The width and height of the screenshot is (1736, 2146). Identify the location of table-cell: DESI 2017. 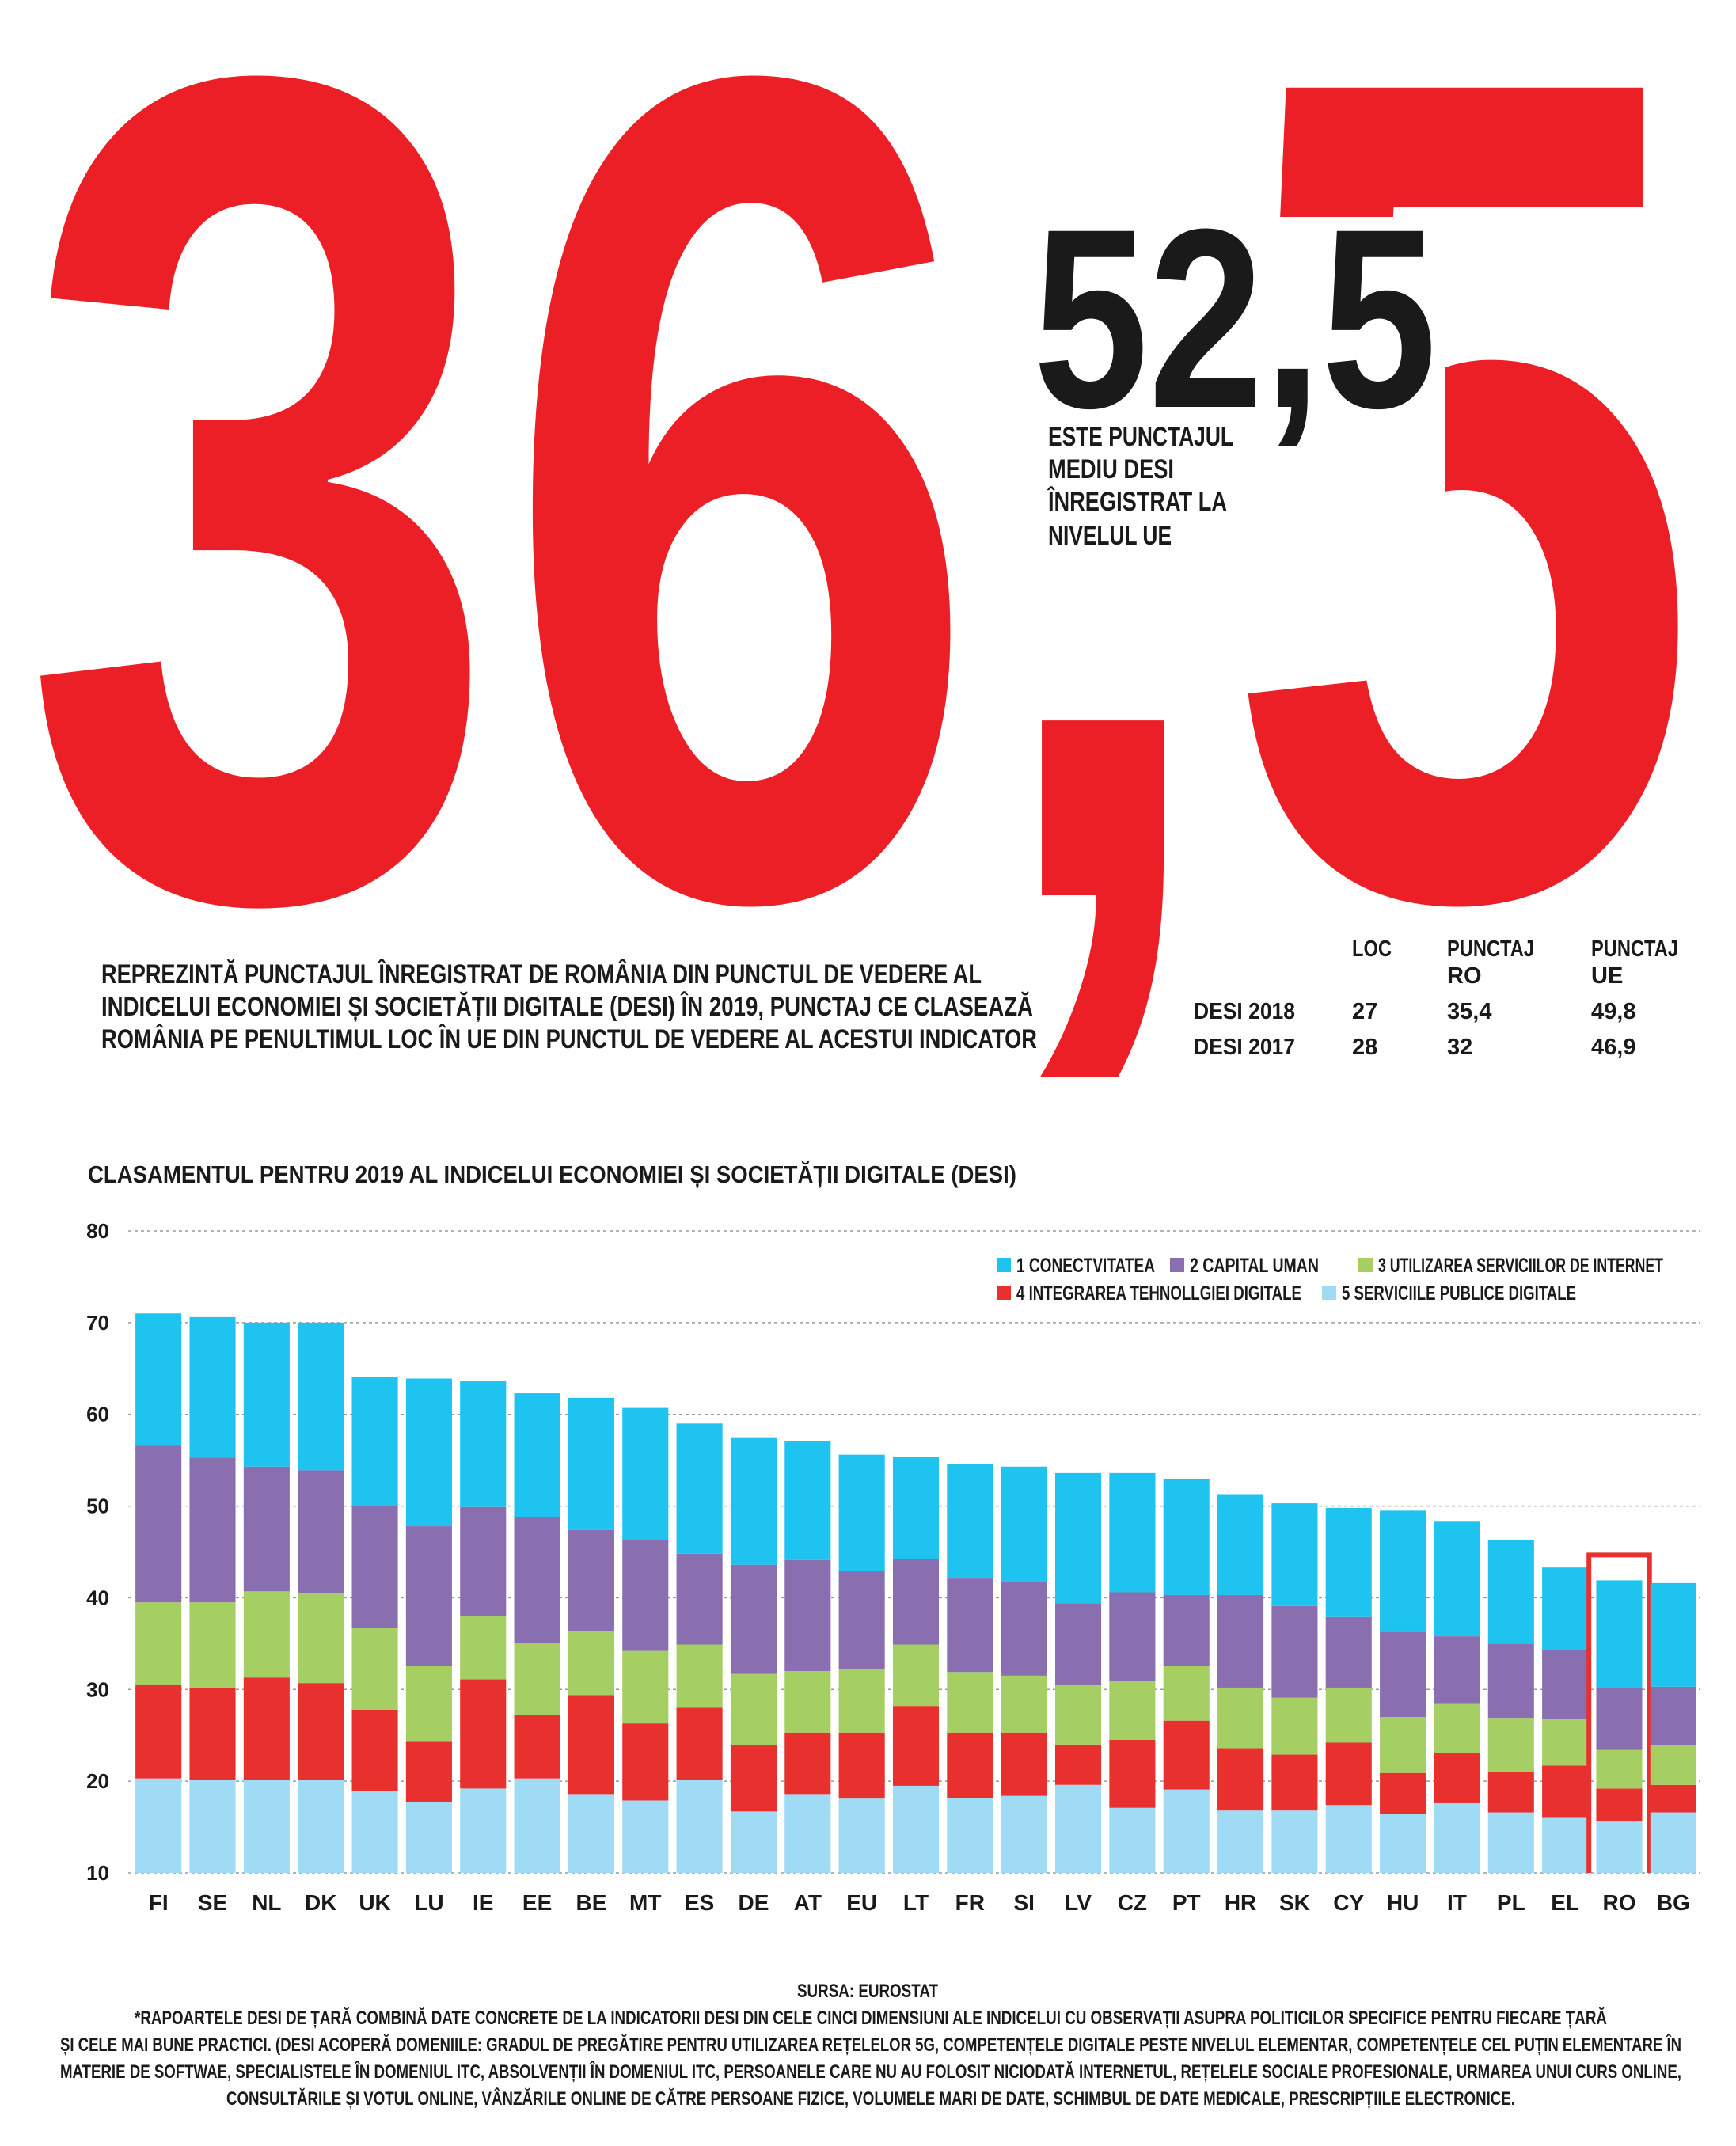
(1244, 1047).